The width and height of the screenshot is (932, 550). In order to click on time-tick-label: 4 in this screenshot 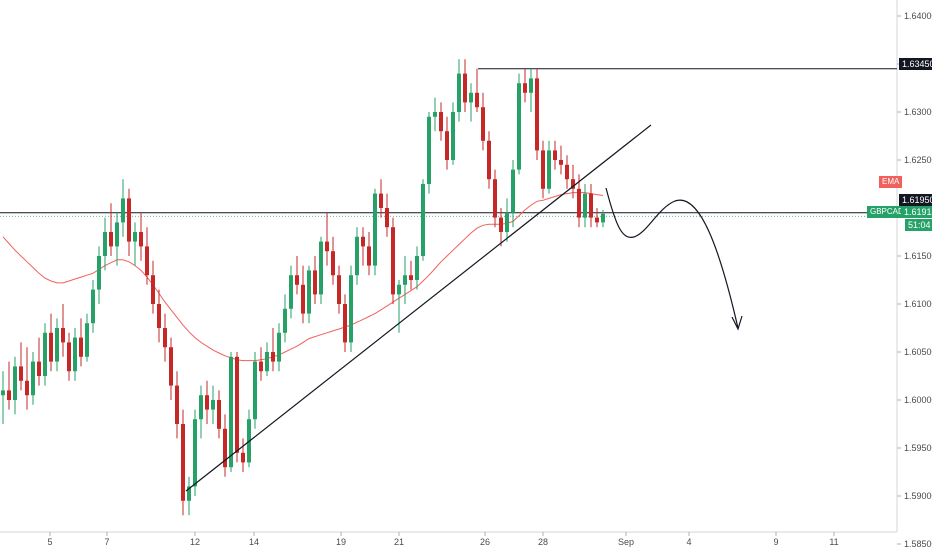, I will do `click(688, 542)`.